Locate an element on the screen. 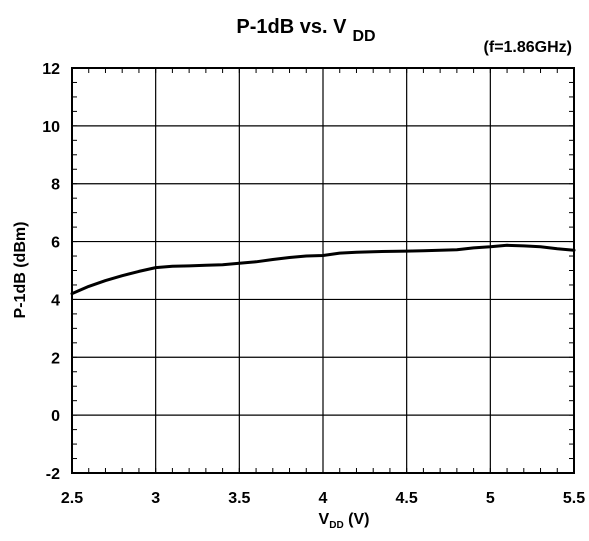  y-tick-label: 6 is located at coordinates (55, 243).